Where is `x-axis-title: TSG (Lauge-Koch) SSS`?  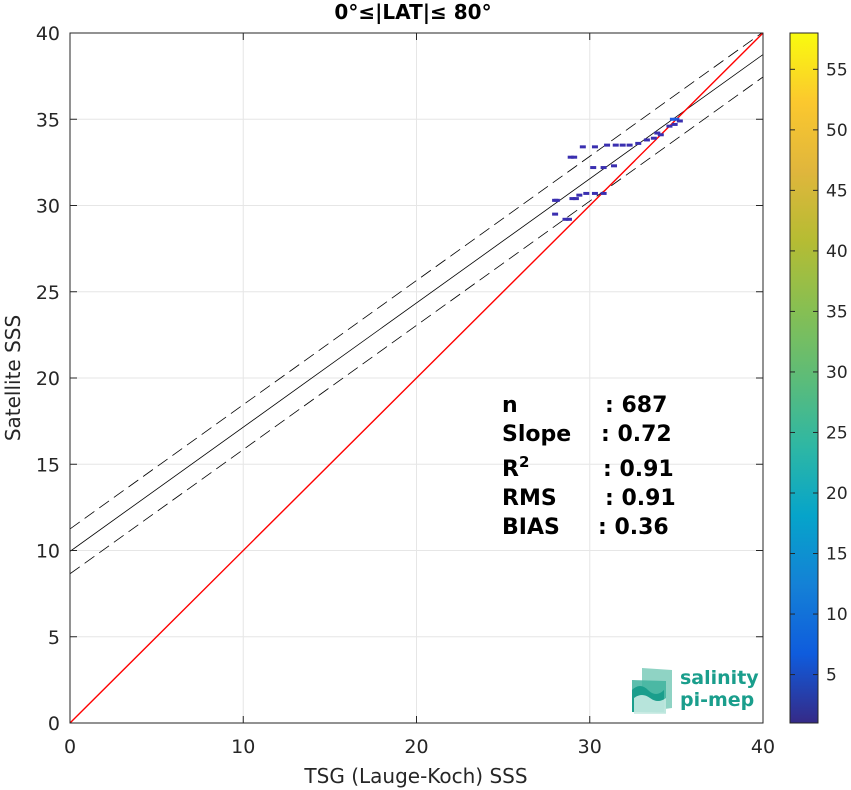
x-axis-title: TSG (Lauge-Koch) SSS is located at coordinates (415, 776).